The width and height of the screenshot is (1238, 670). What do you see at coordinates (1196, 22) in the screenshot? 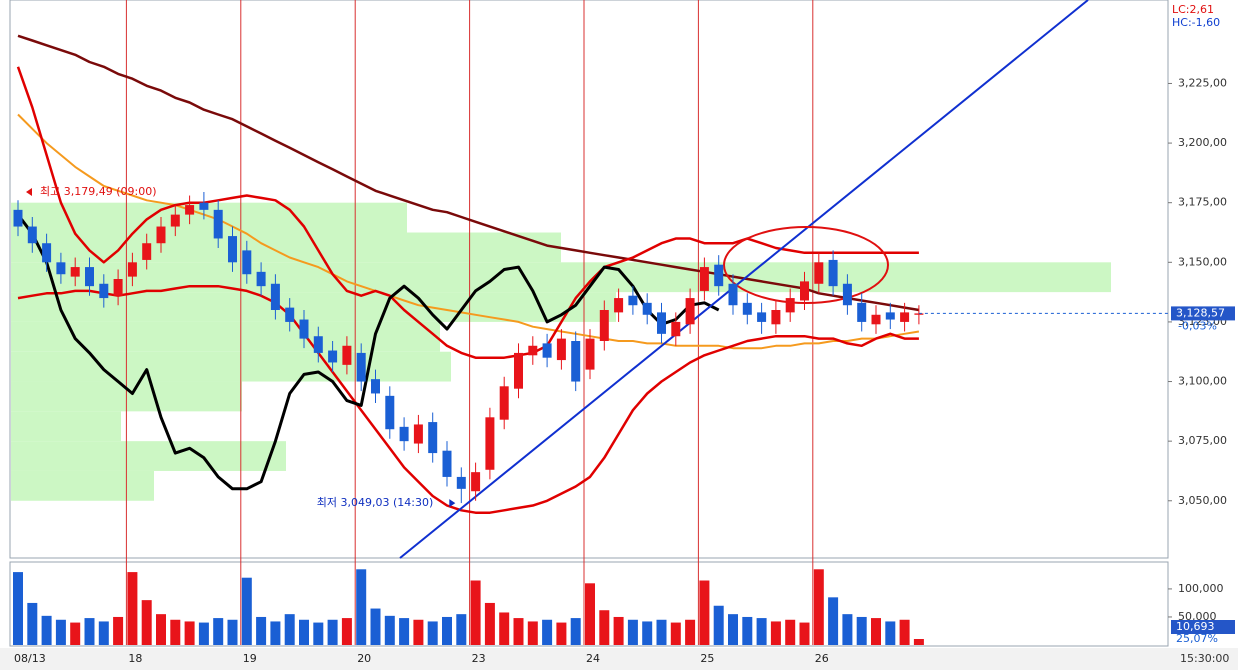
I see `hc-label: HC:-1,60` at bounding box center [1196, 22].